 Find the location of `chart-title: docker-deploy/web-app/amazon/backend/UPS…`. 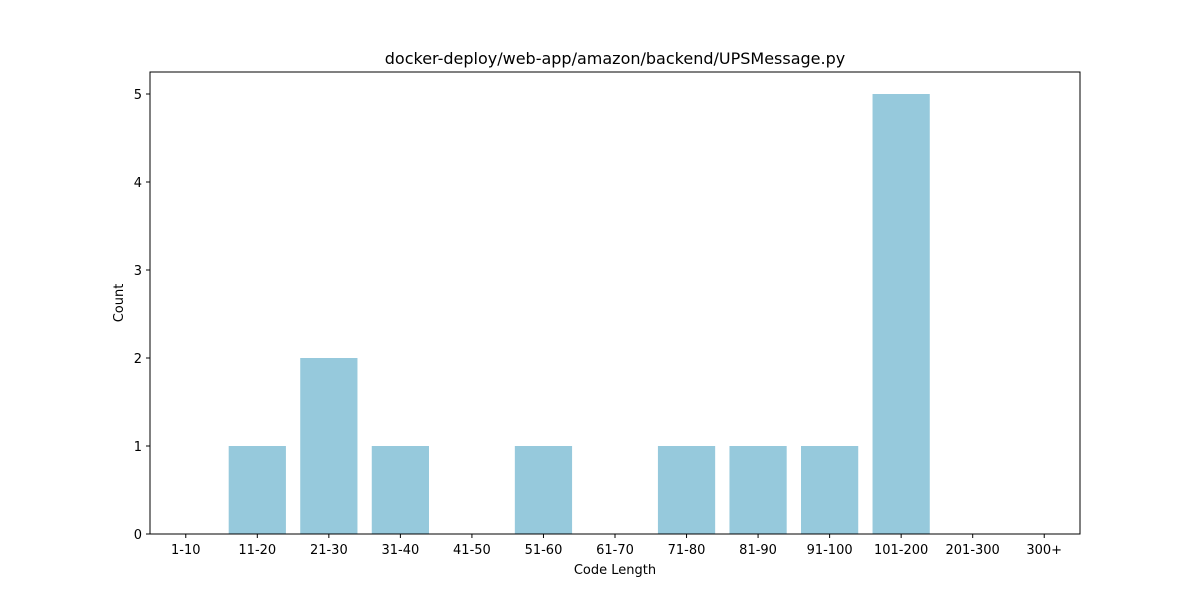

chart-title: docker-deploy/web-app/amazon/backend/UPS… is located at coordinates (615, 58).